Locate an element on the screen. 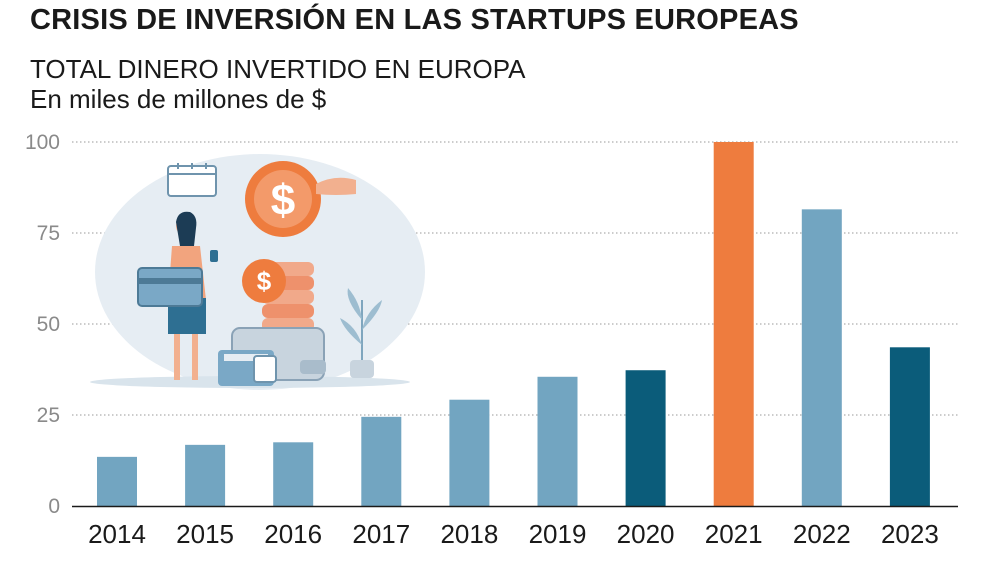 This screenshot has height=567, width=1000. calculator-icon is located at coordinates (247, 368).